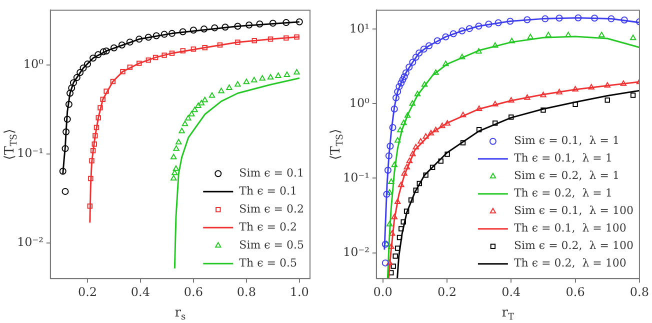  I want to click on legend-label: Th ϵ = 0.2, λ = 100, so click(570, 263).